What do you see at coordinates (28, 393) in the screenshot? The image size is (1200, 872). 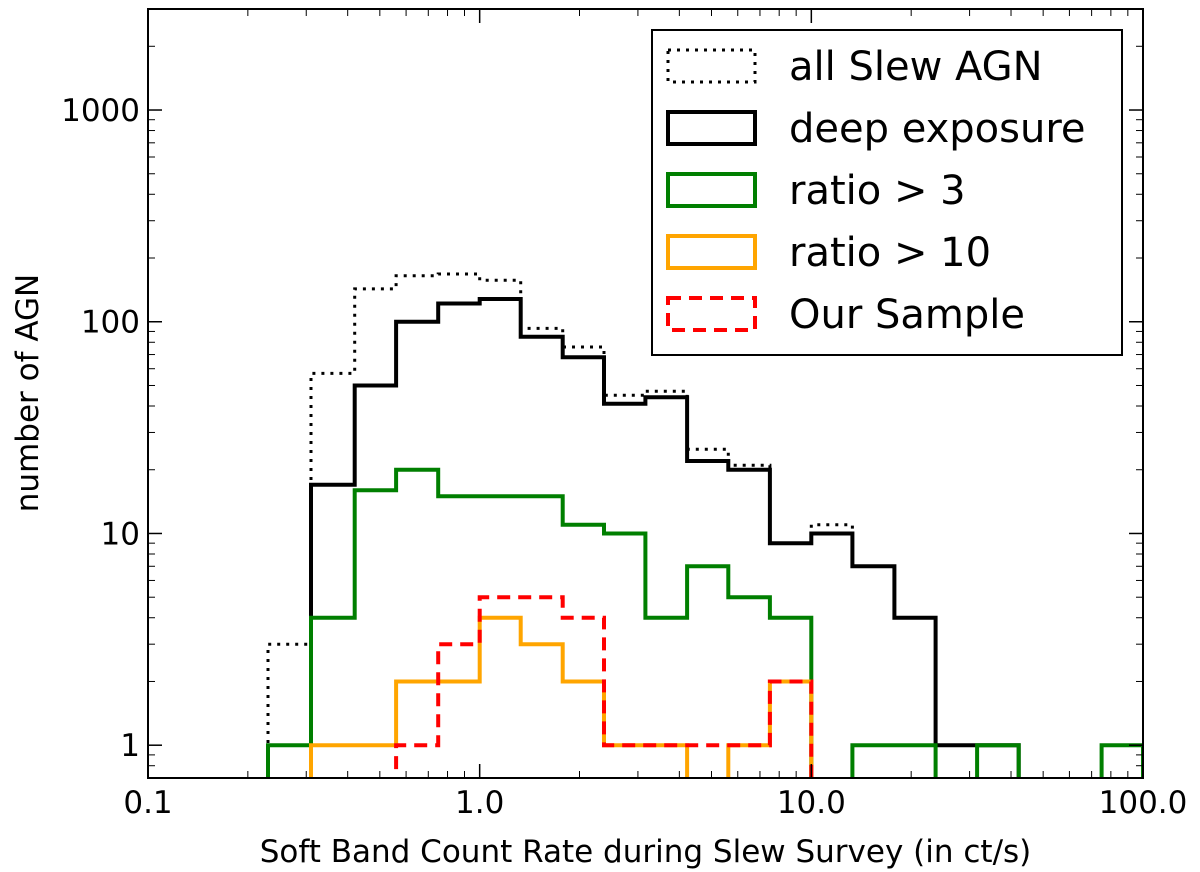 I see `y-axis-title: number of AGN` at bounding box center [28, 393].